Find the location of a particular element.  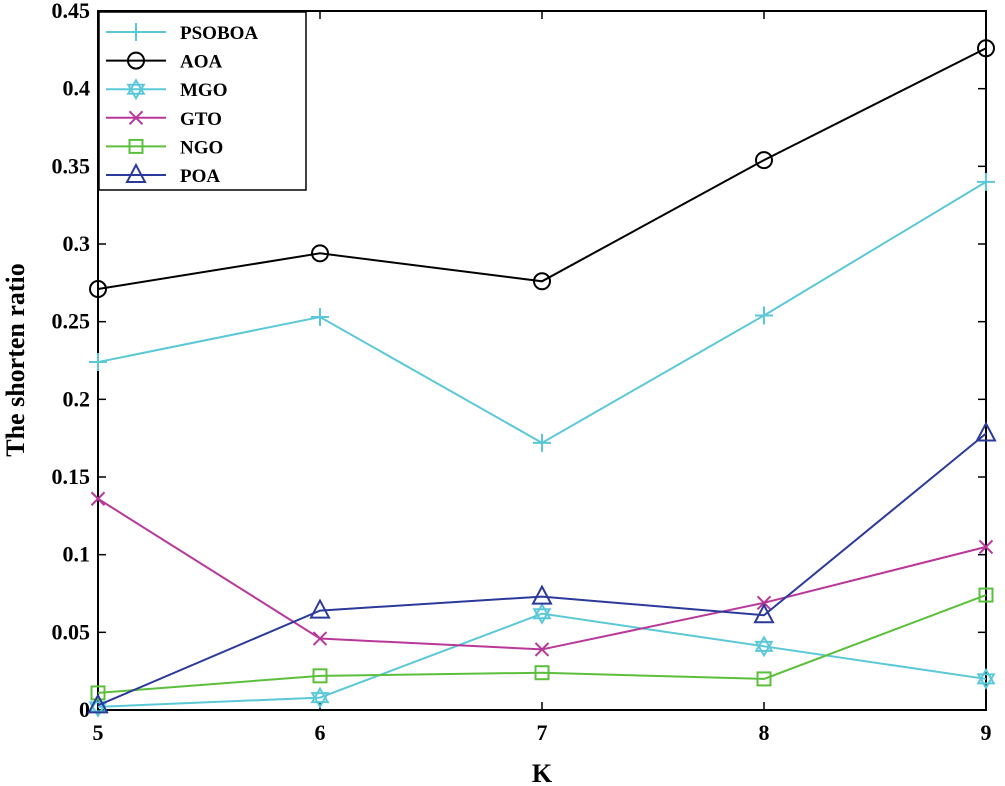

legend-entry: POA is located at coordinates (163, 174).